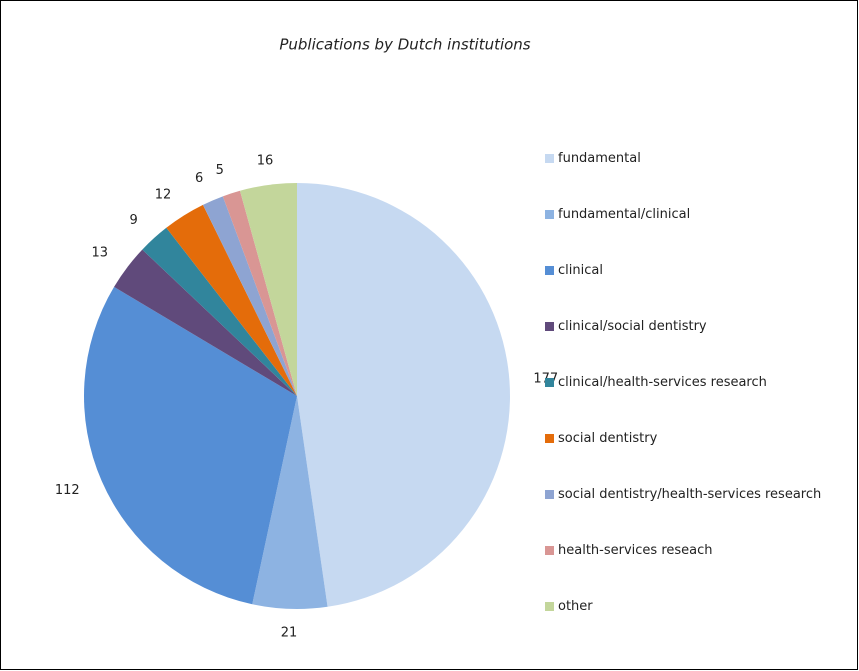 This screenshot has height=671, width=859. Describe the element at coordinates (67, 490) in the screenshot. I see `data-label: 112` at that location.